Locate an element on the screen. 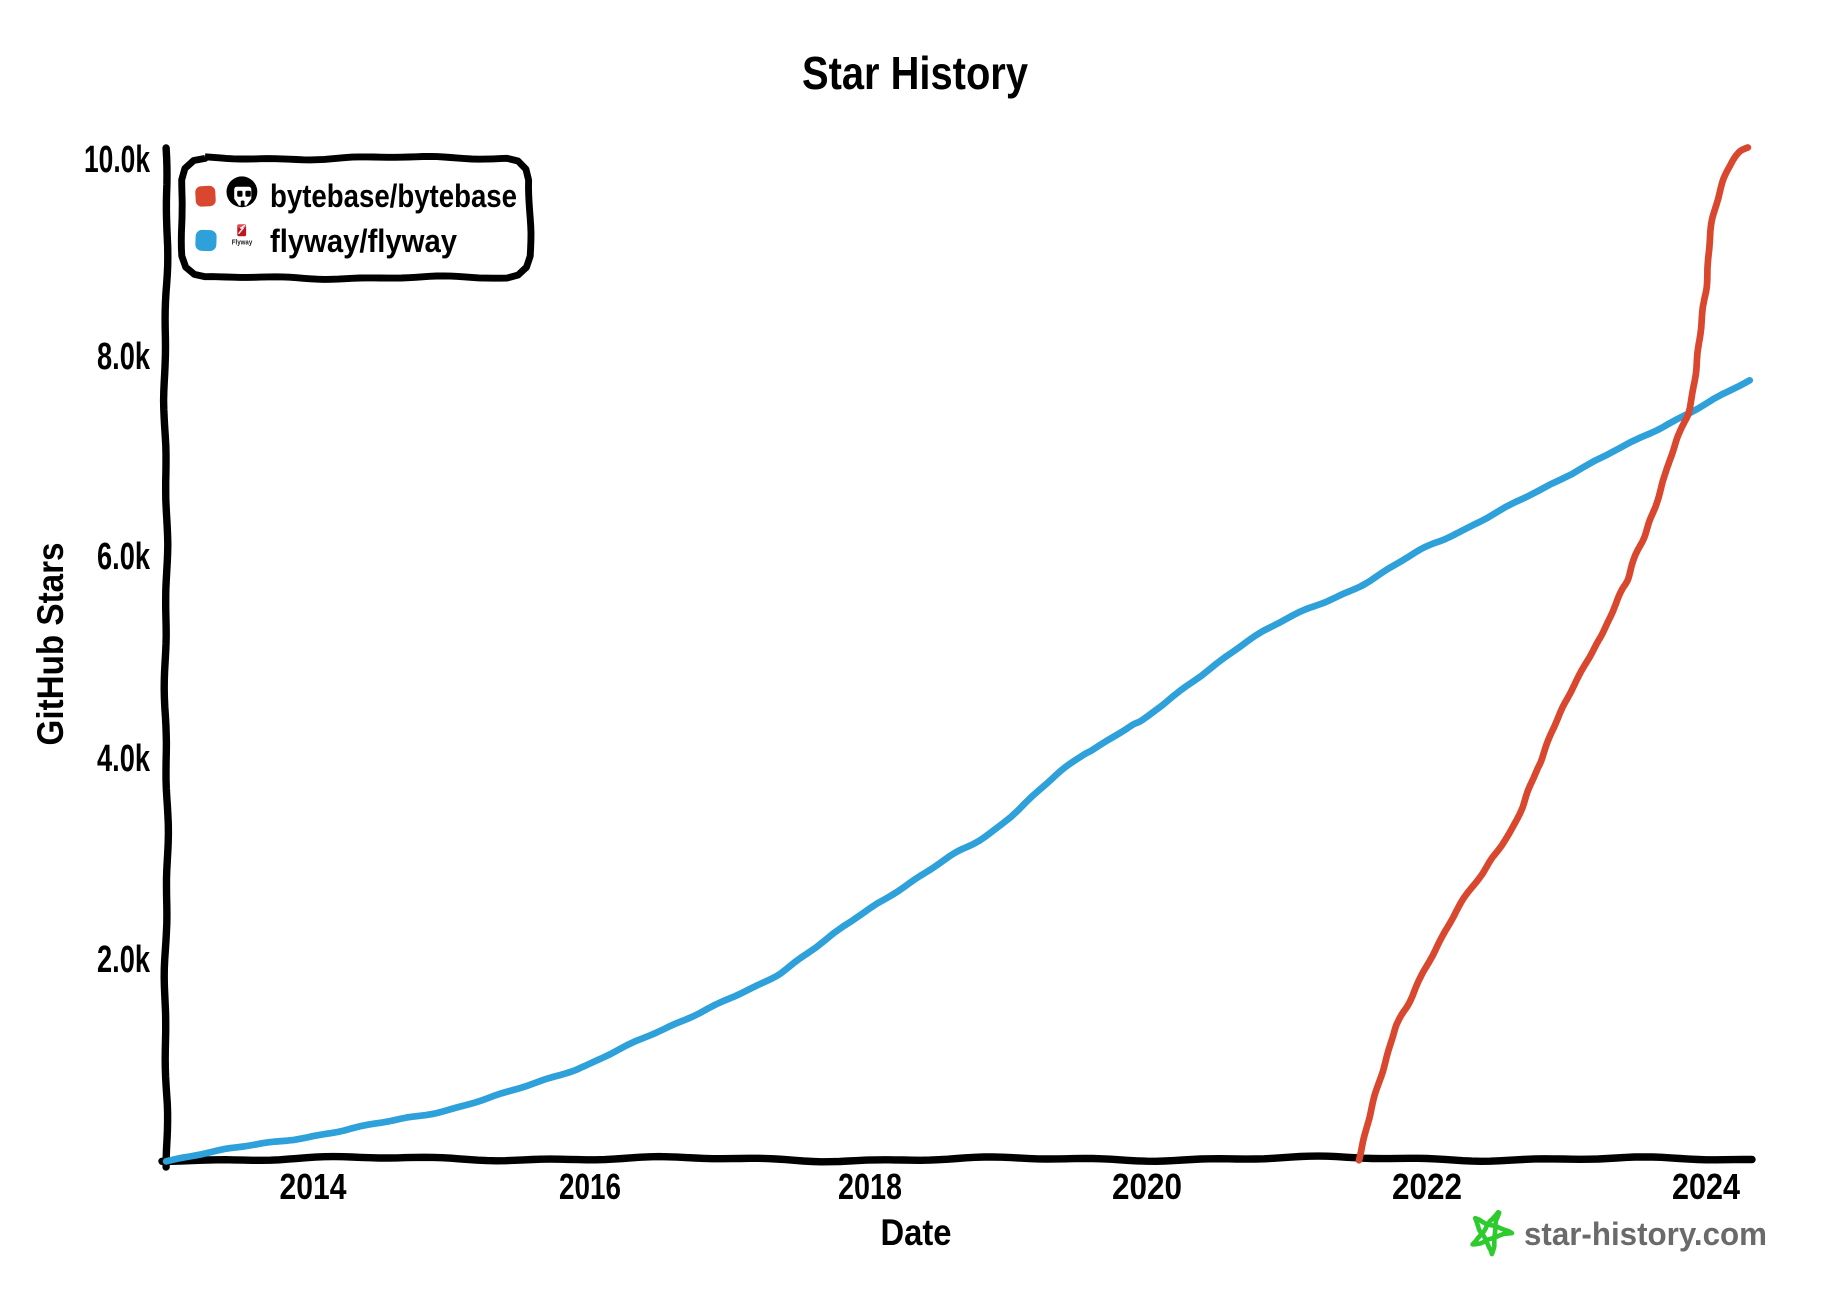 Image resolution: width=1832 pixels, height=1313 pixels. svg-text: star-history.com is located at coordinates (1645, 1234).